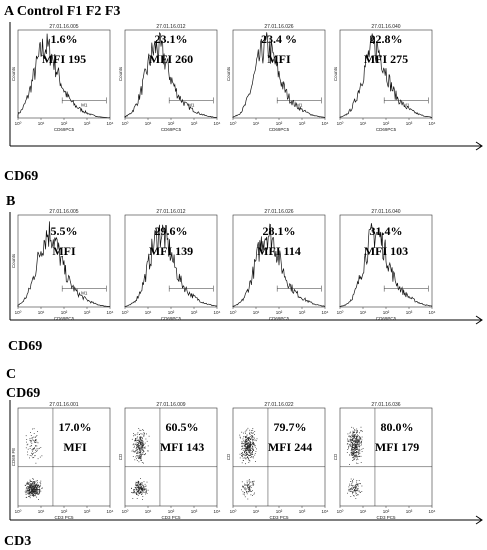  What do you see at coordinates (170, 405) in the screenshot?
I see `plot-header: 27.01.16.009` at bounding box center [170, 405].